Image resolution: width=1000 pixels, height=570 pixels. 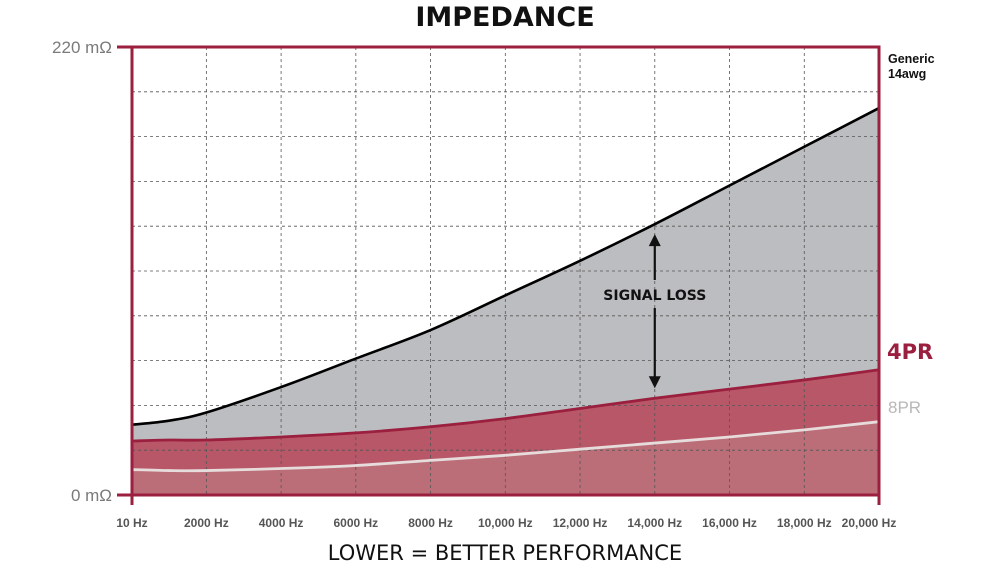 What do you see at coordinates (907, 74) in the screenshot?
I see `series-label-14awg: 14awg` at bounding box center [907, 74].